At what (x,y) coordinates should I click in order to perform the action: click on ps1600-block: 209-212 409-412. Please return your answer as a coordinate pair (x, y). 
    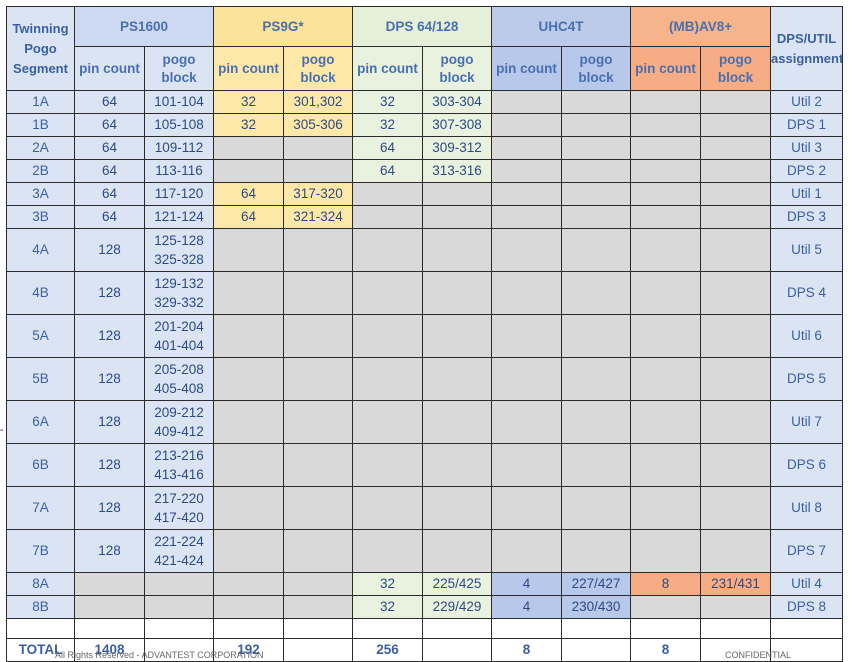
    Looking at the image, I should click on (179, 422).